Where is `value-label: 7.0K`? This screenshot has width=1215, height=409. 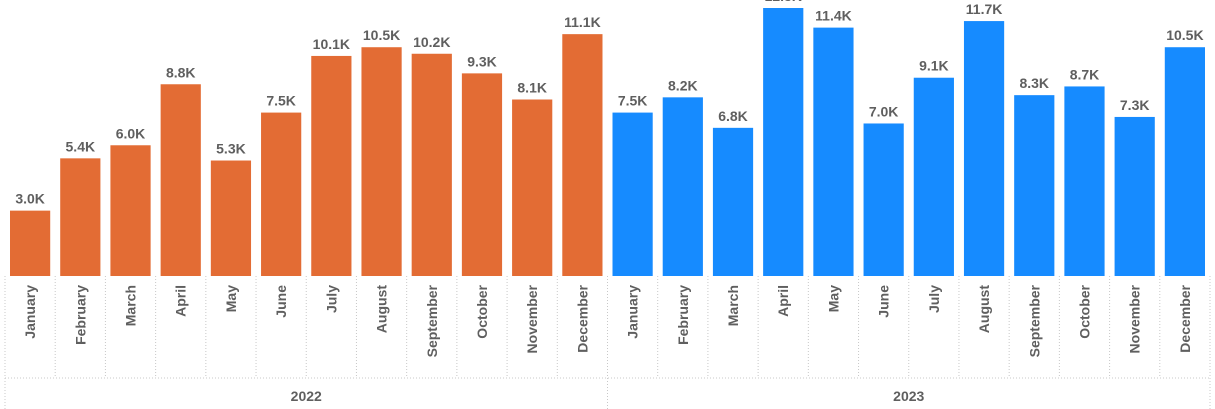
value-label: 7.0K is located at coordinates (884, 111).